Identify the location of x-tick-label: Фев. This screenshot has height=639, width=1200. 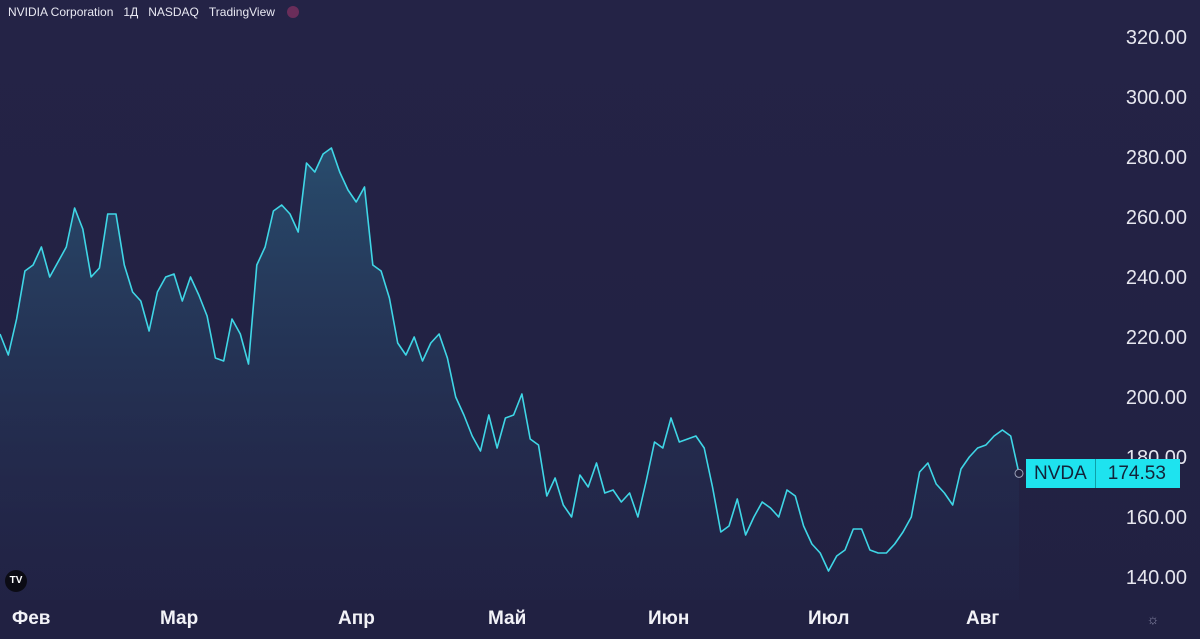
(31, 618).